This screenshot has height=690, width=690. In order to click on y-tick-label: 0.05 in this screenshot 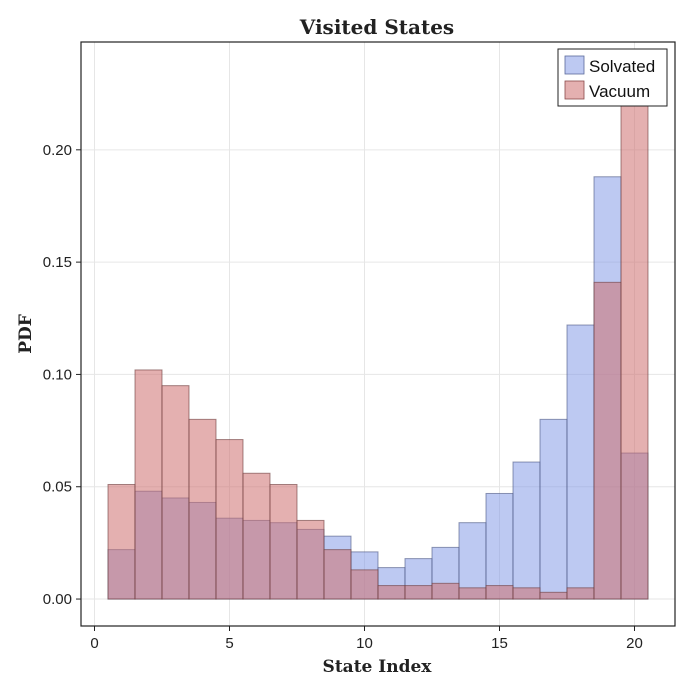, I will do `click(57, 487)`.